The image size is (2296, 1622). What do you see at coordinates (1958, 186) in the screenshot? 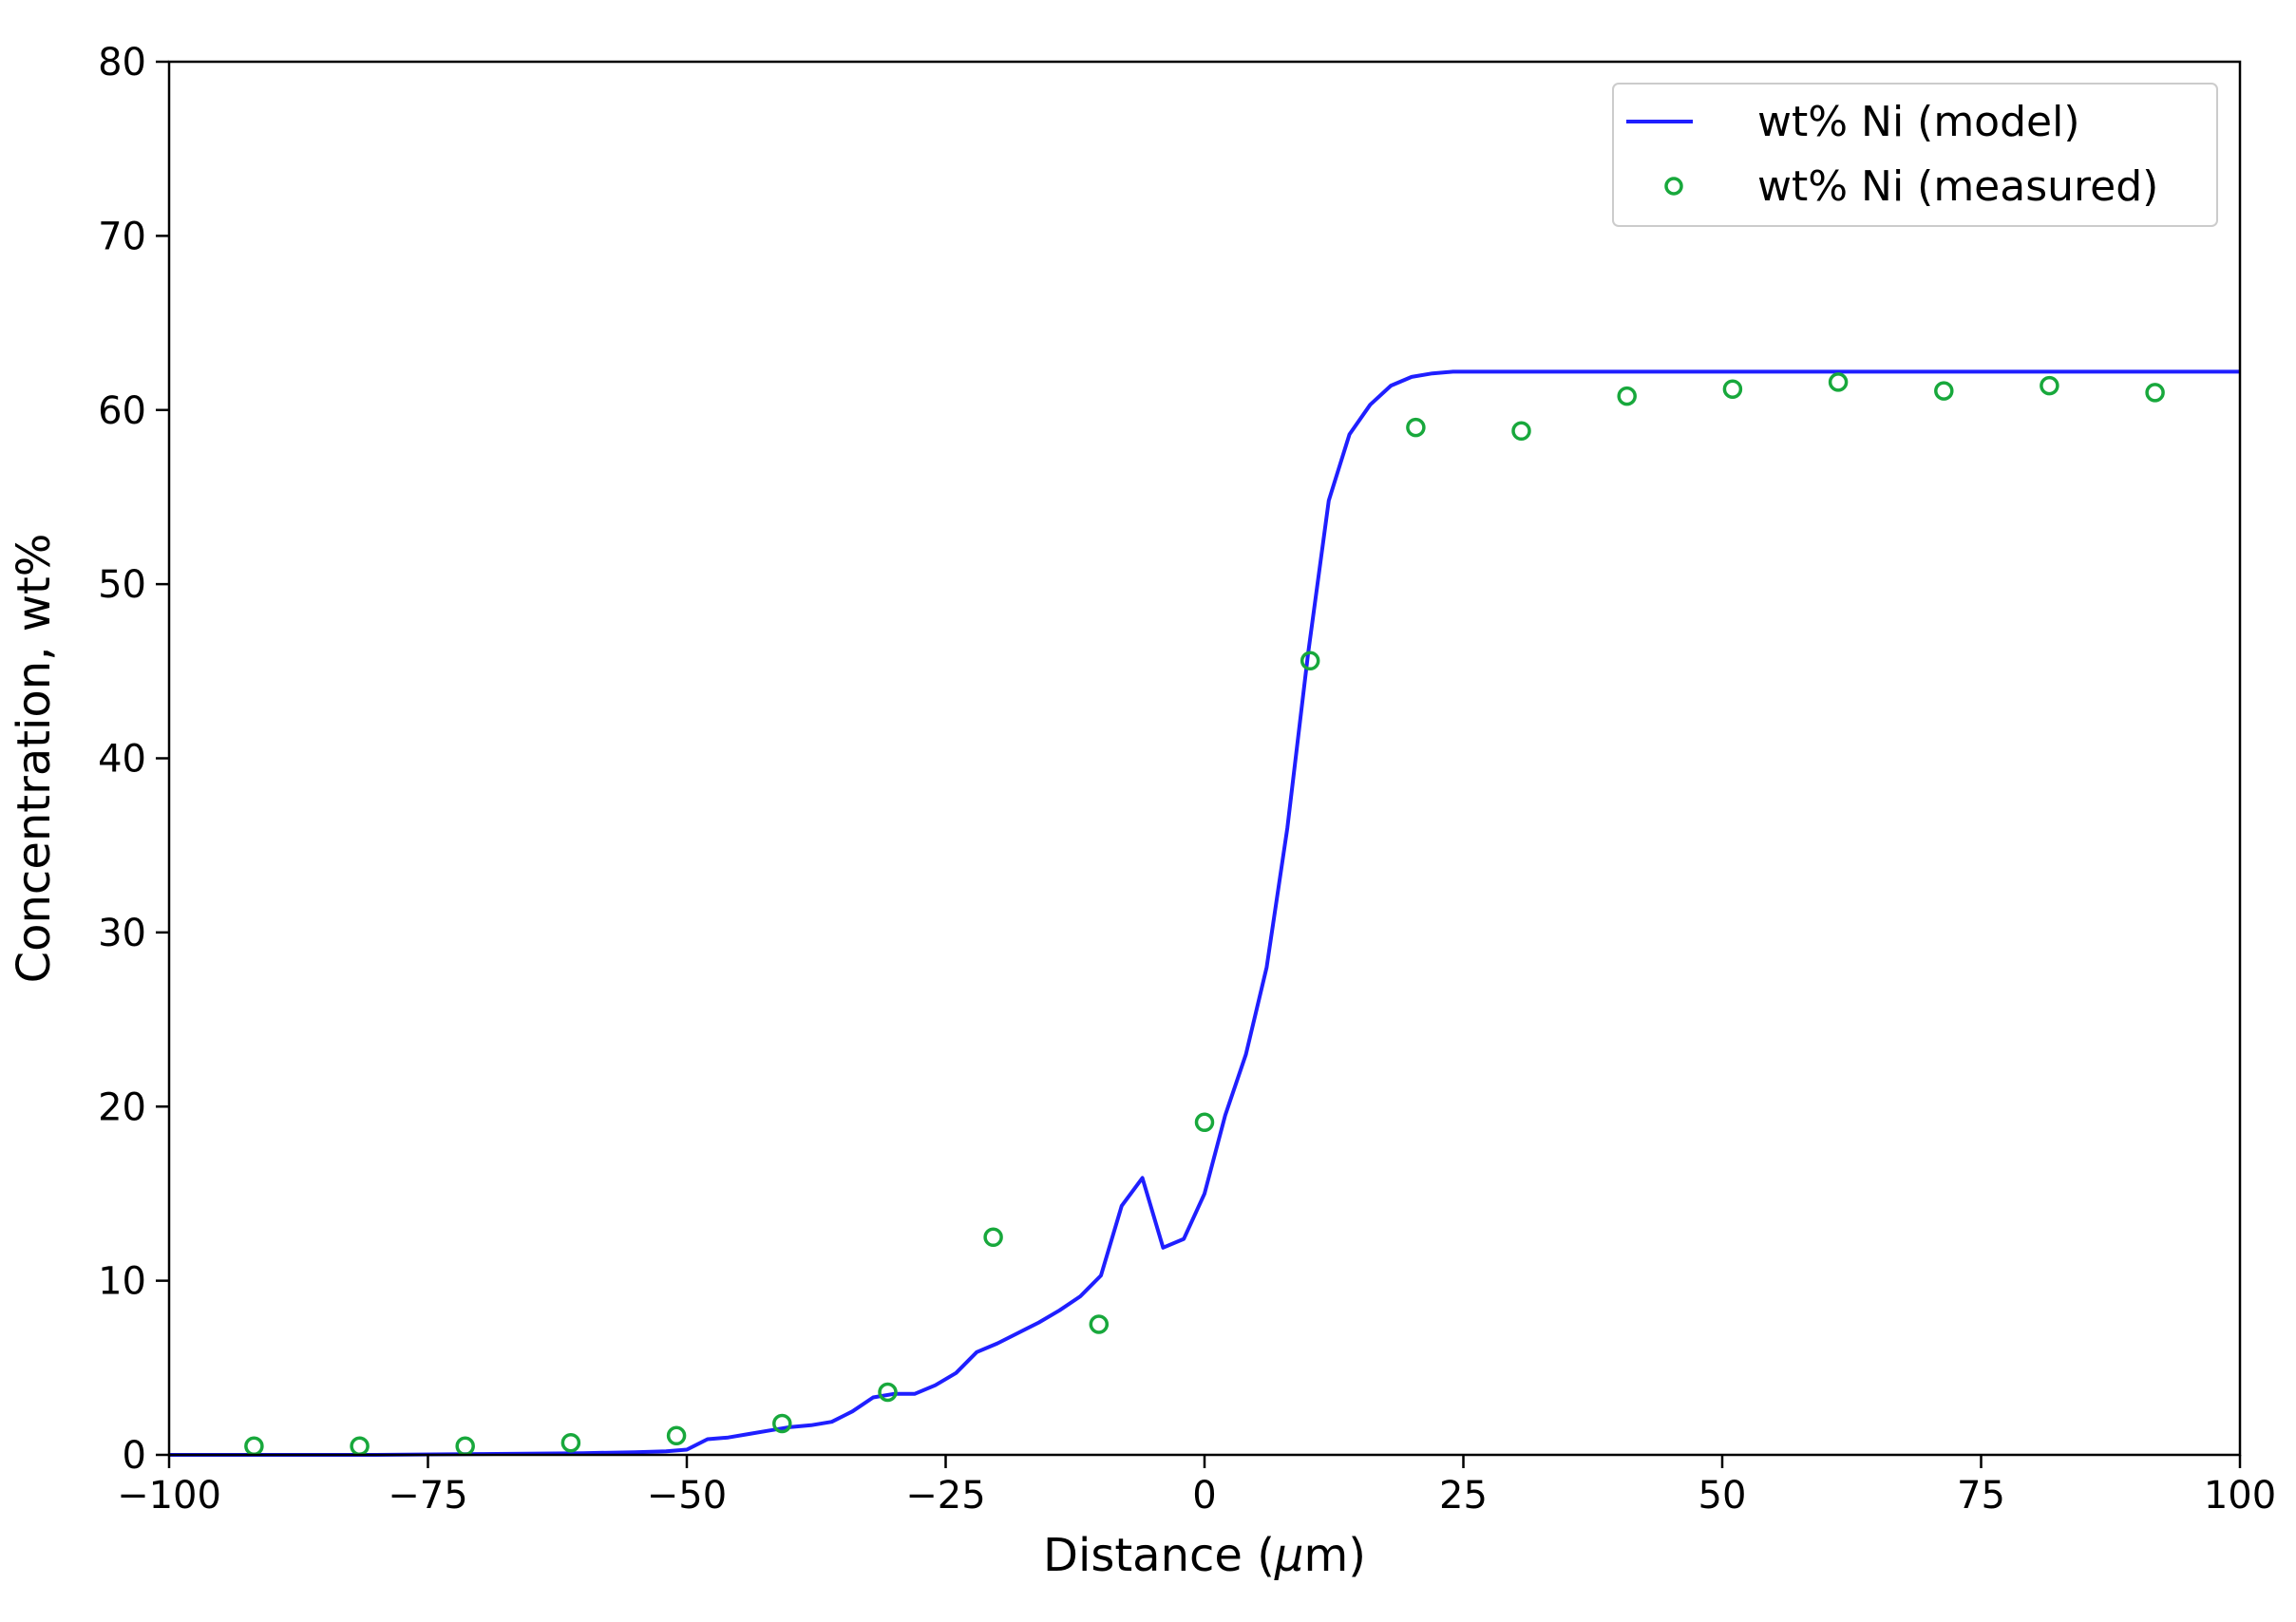
I see `legend-measured-label: wt% Ni (measured)` at bounding box center [1958, 186].